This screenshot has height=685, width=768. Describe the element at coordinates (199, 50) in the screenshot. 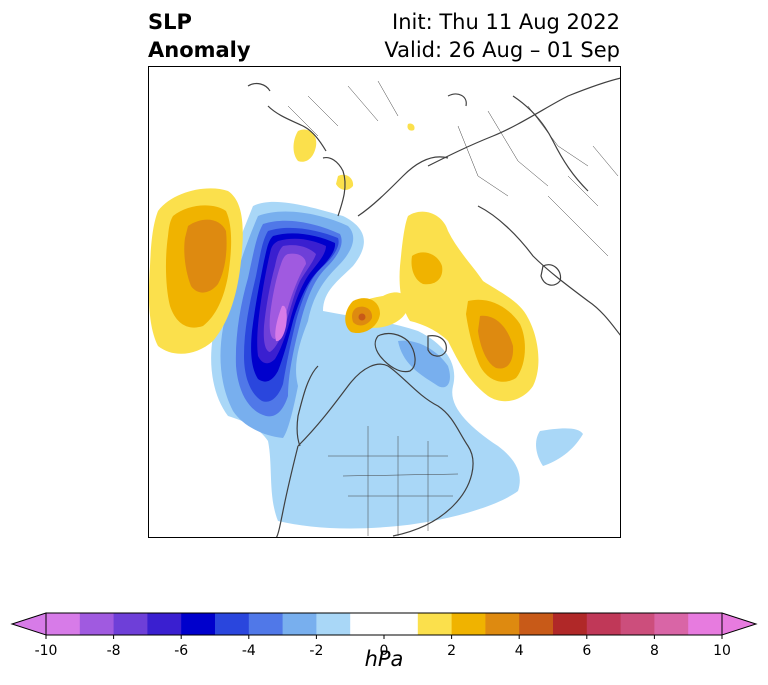

I see `title-line-2: Anomaly` at that location.